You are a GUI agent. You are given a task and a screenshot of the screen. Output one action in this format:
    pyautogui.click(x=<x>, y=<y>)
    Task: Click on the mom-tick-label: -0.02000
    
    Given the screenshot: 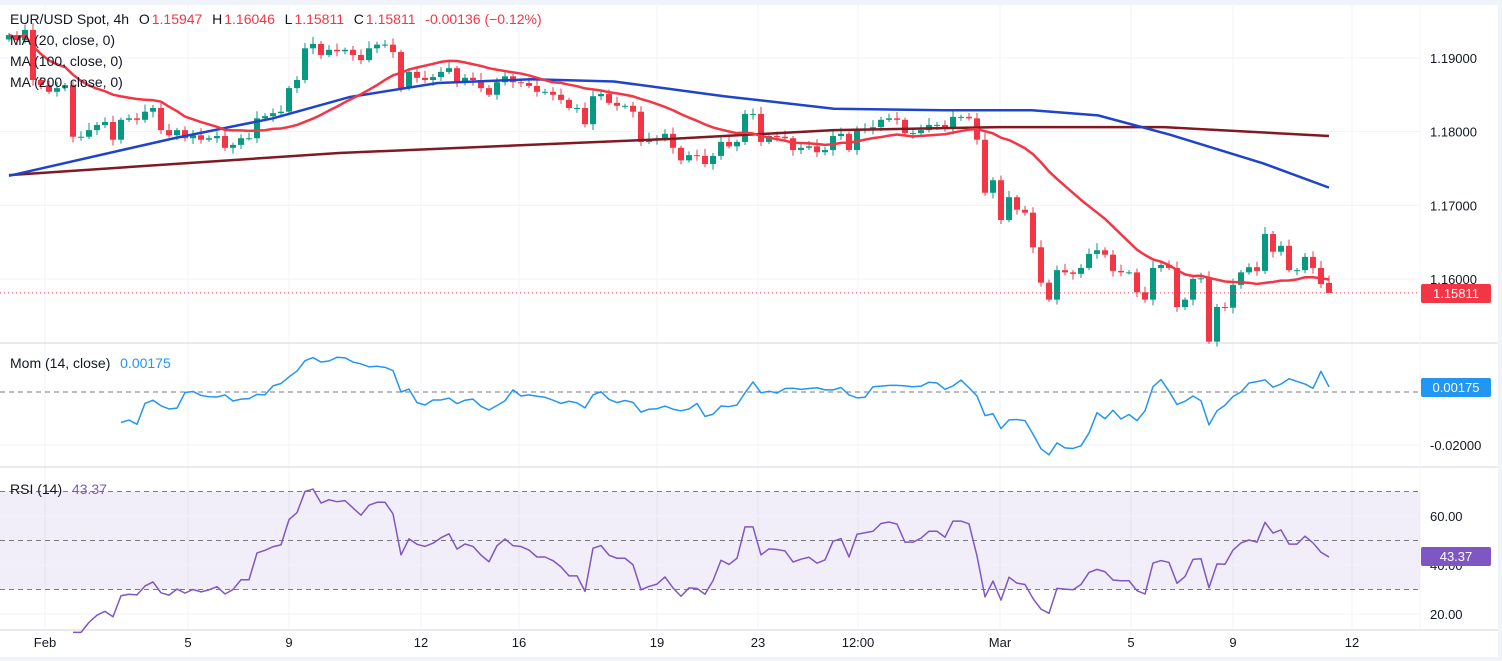 What is the action you would take?
    pyautogui.click(x=1455, y=445)
    